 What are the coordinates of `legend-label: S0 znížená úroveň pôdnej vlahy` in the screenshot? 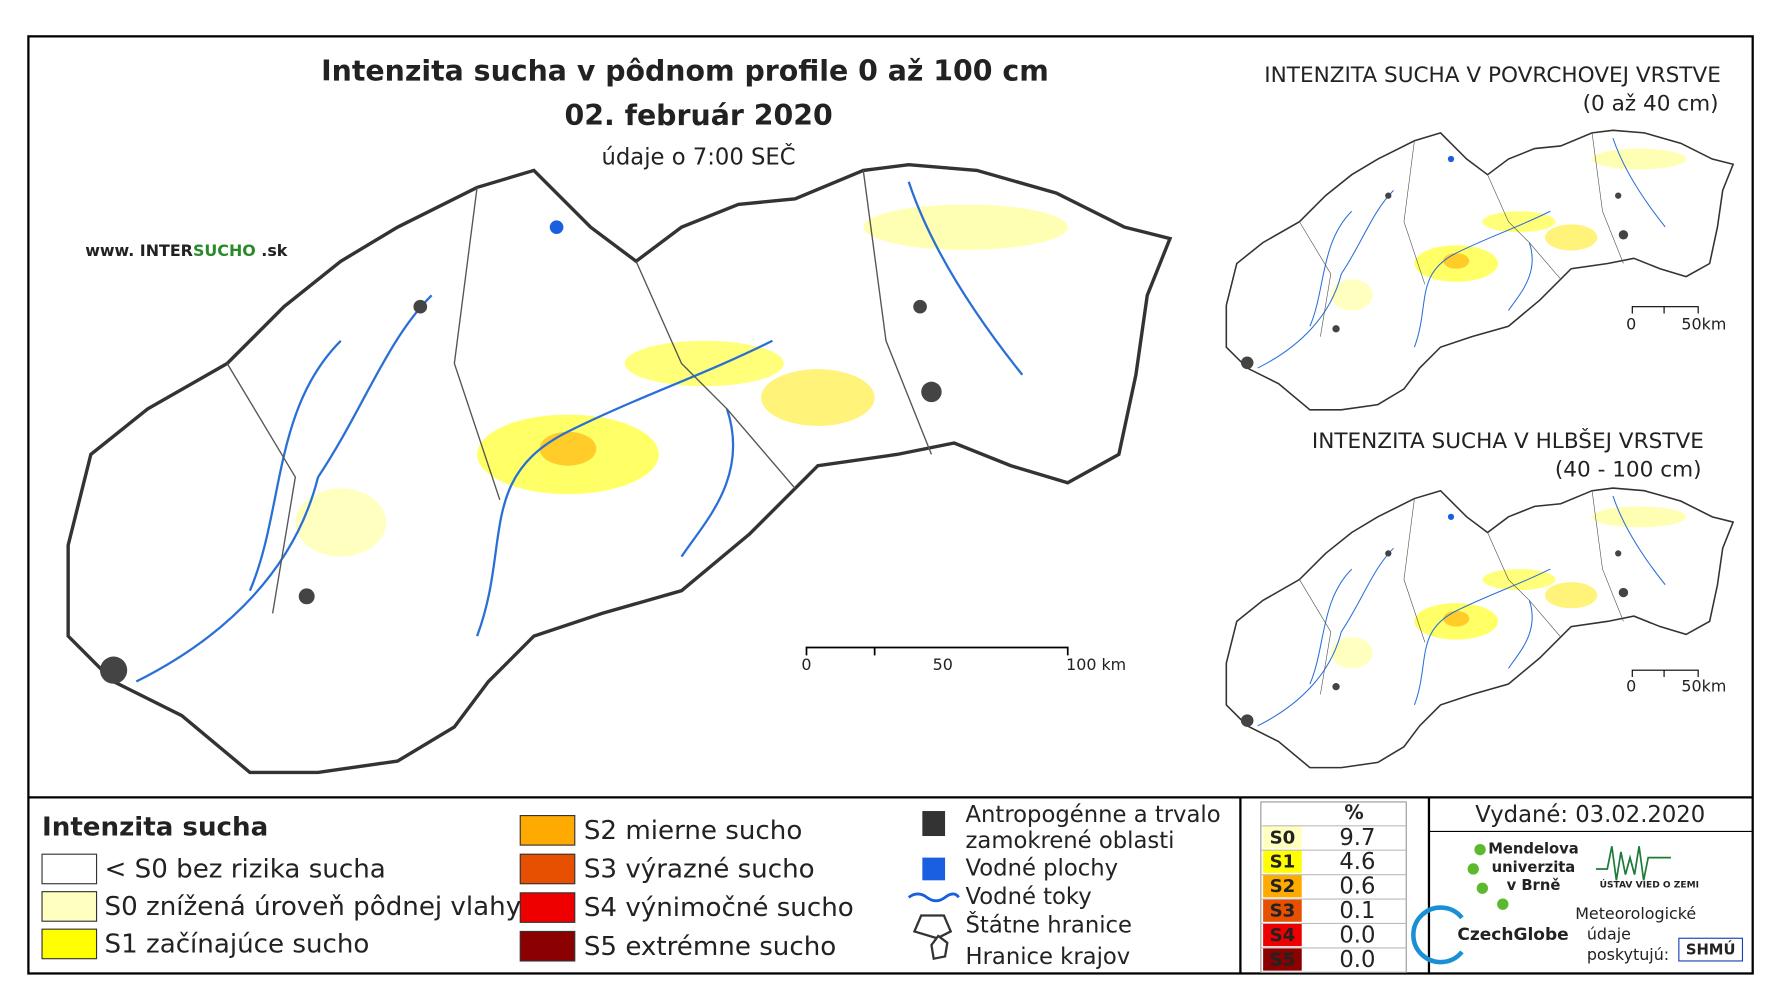 It's located at (313, 907).